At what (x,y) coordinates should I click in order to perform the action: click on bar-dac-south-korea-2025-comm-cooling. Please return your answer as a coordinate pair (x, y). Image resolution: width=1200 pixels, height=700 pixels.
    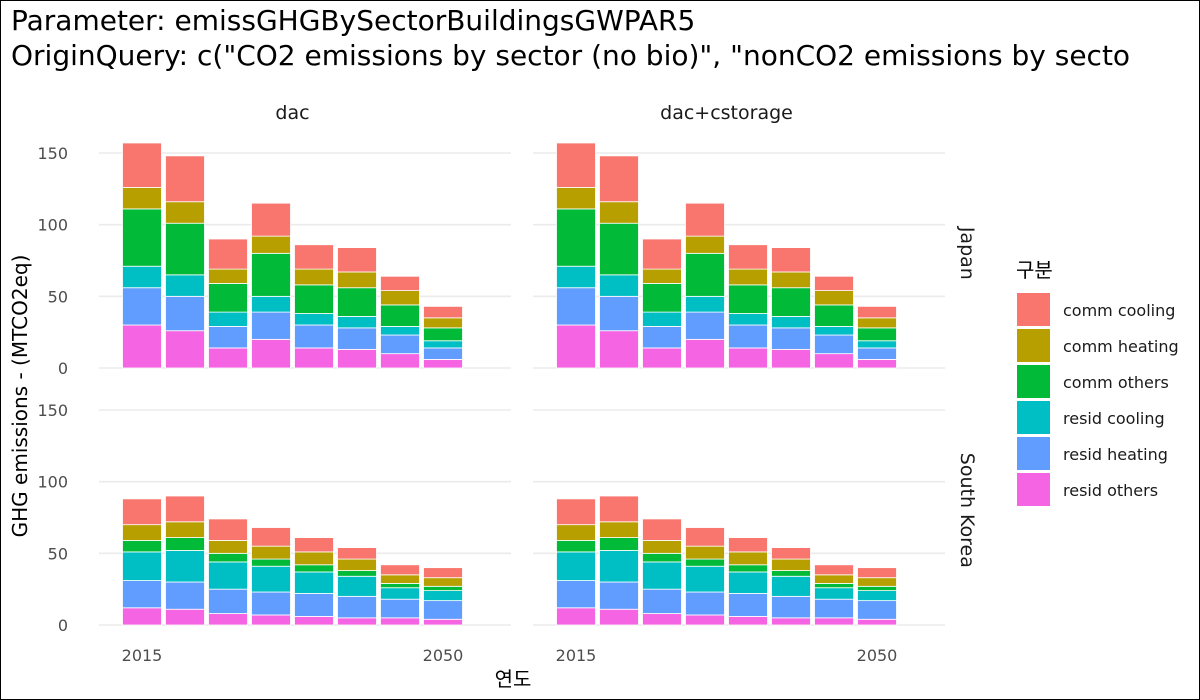
    Looking at the image, I should click on (228, 529).